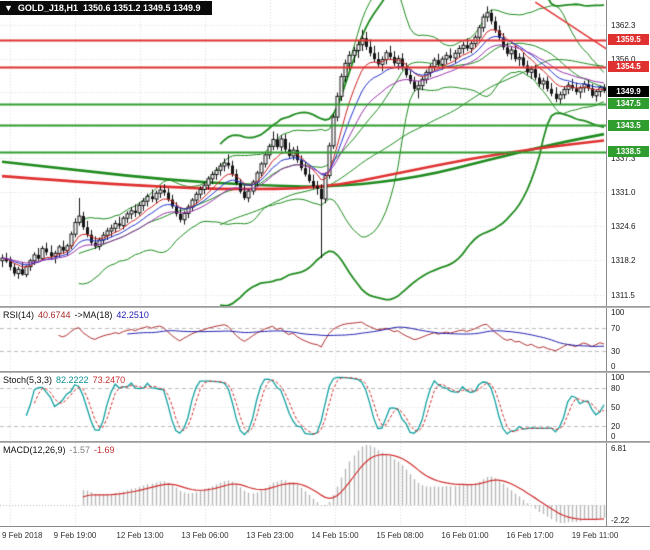  I want to click on price-tick: 1337.3, so click(623, 159).